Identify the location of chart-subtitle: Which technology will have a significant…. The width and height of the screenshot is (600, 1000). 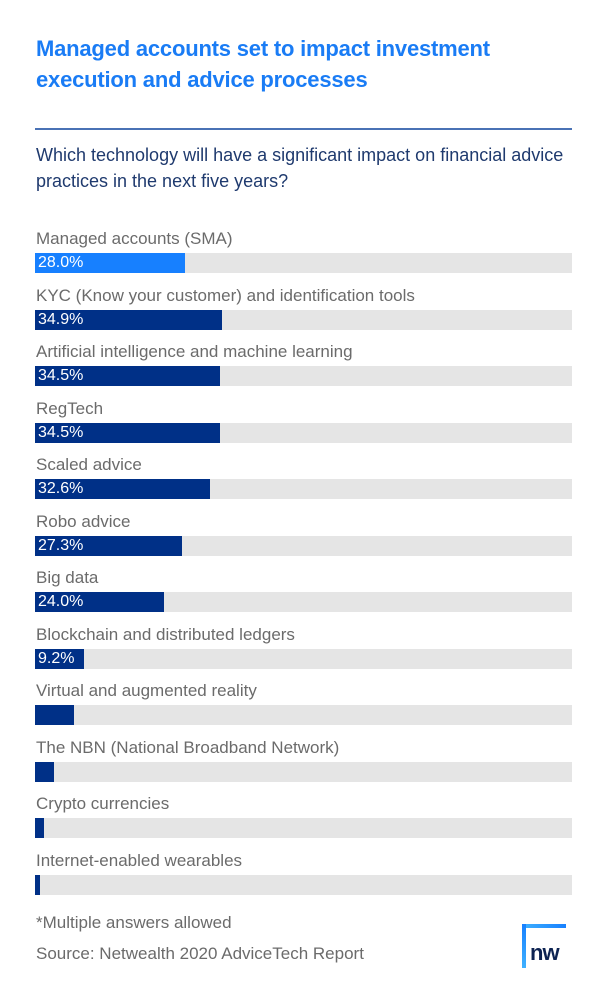
(300, 168).